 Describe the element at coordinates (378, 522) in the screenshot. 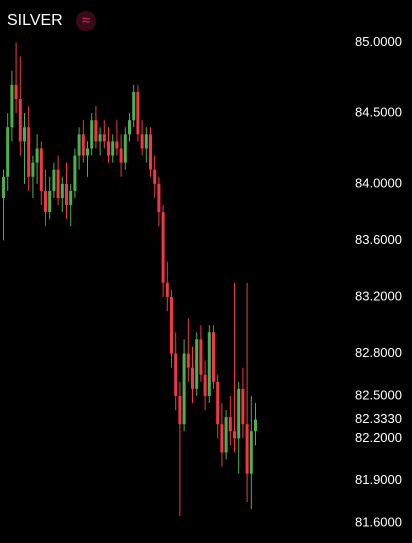

I see `y-tick-label: 81.6000` at that location.